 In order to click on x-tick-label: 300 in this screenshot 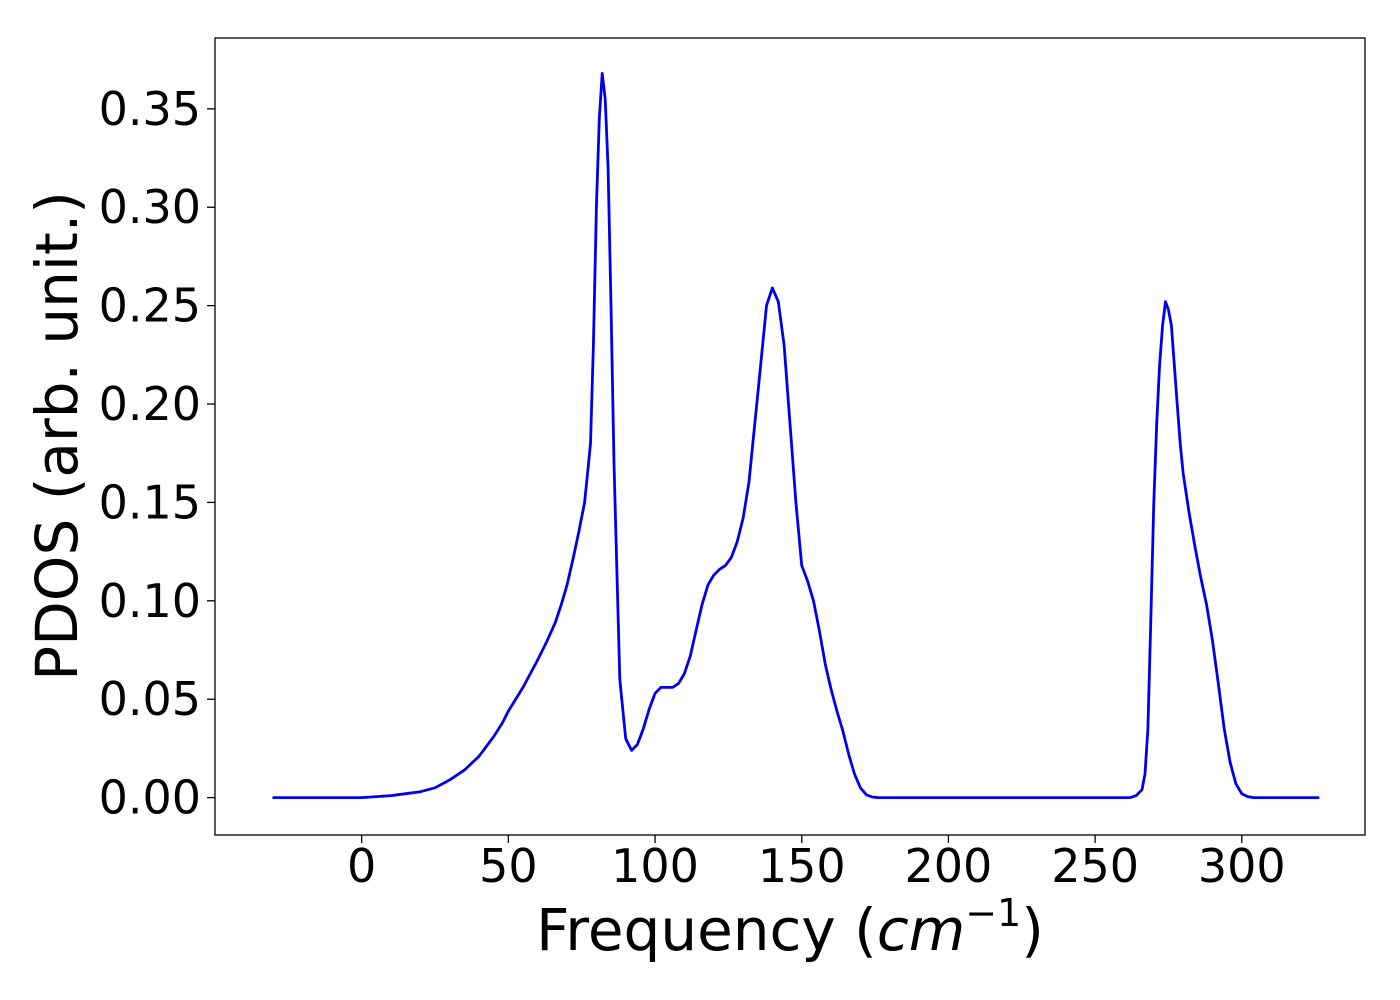, I will do `click(1242, 866)`.